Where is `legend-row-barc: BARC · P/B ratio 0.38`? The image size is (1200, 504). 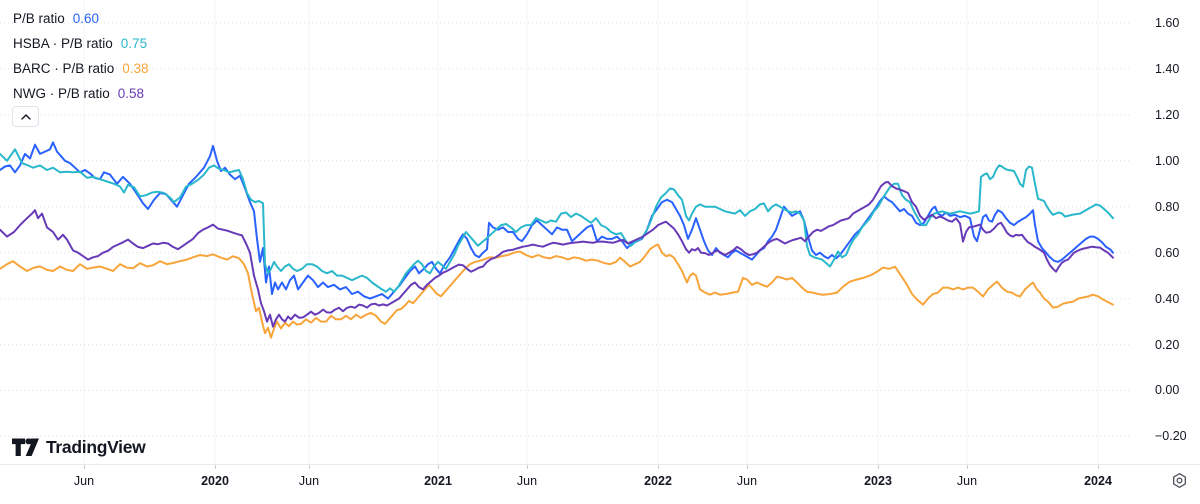 legend-row-barc: BARC · P/B ratio 0.38 is located at coordinates (81, 68).